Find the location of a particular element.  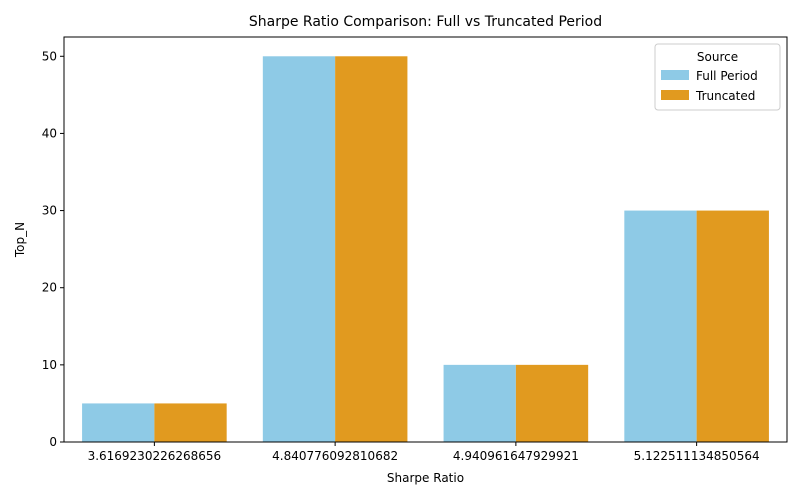

legend-title: Source is located at coordinates (717, 57).